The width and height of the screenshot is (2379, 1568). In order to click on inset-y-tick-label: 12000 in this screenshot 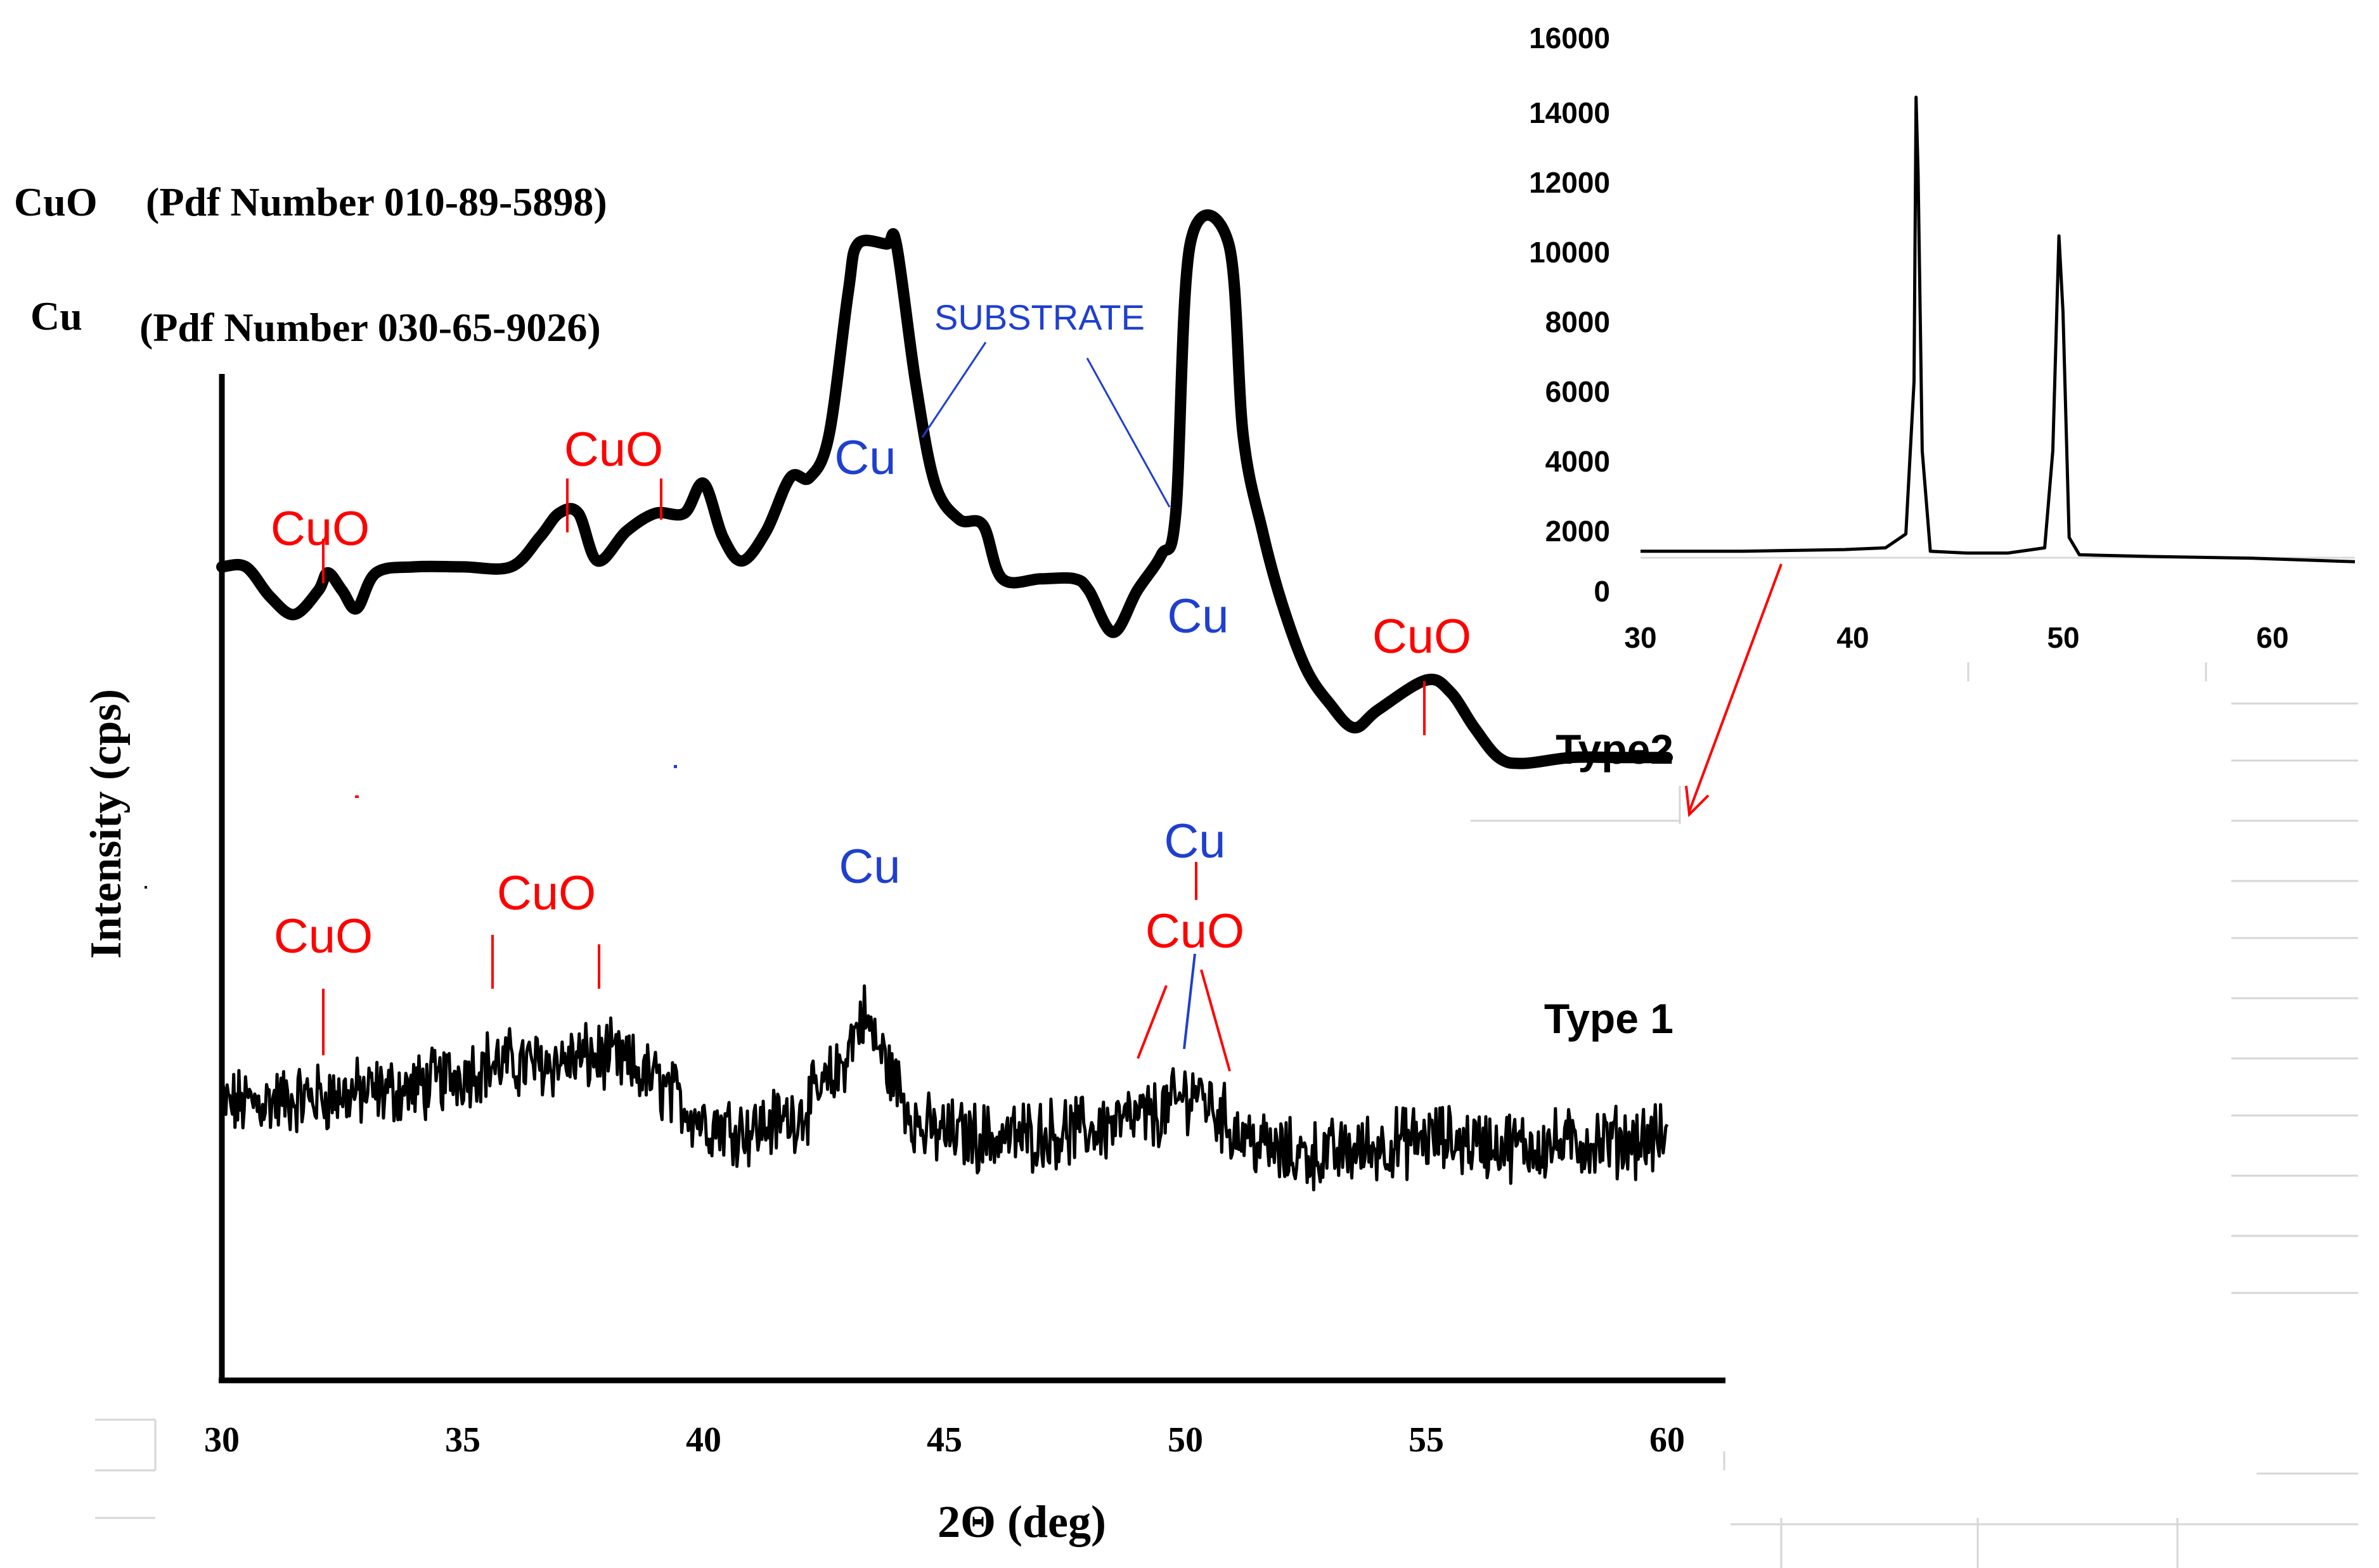, I will do `click(1570, 182)`.